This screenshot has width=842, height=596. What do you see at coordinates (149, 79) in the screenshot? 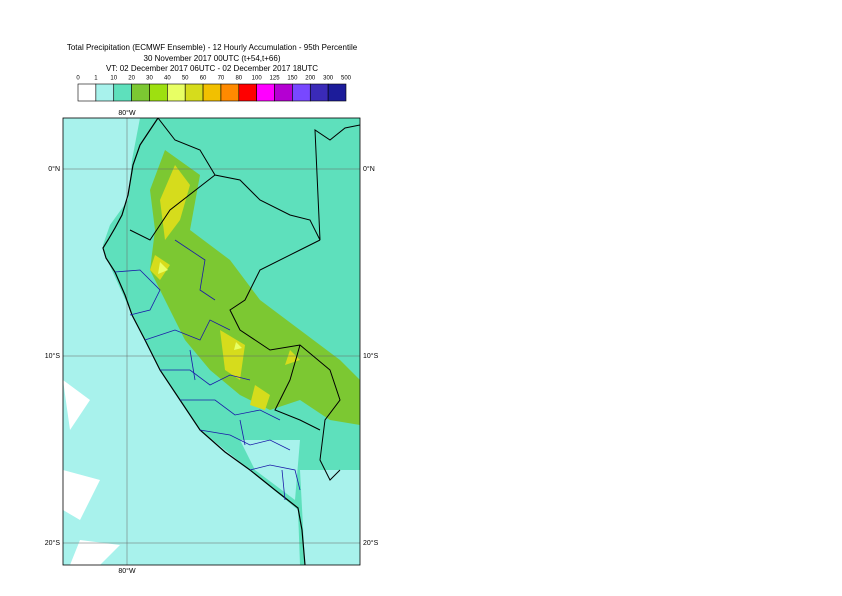
I see `legend-label: 30` at bounding box center [149, 79].